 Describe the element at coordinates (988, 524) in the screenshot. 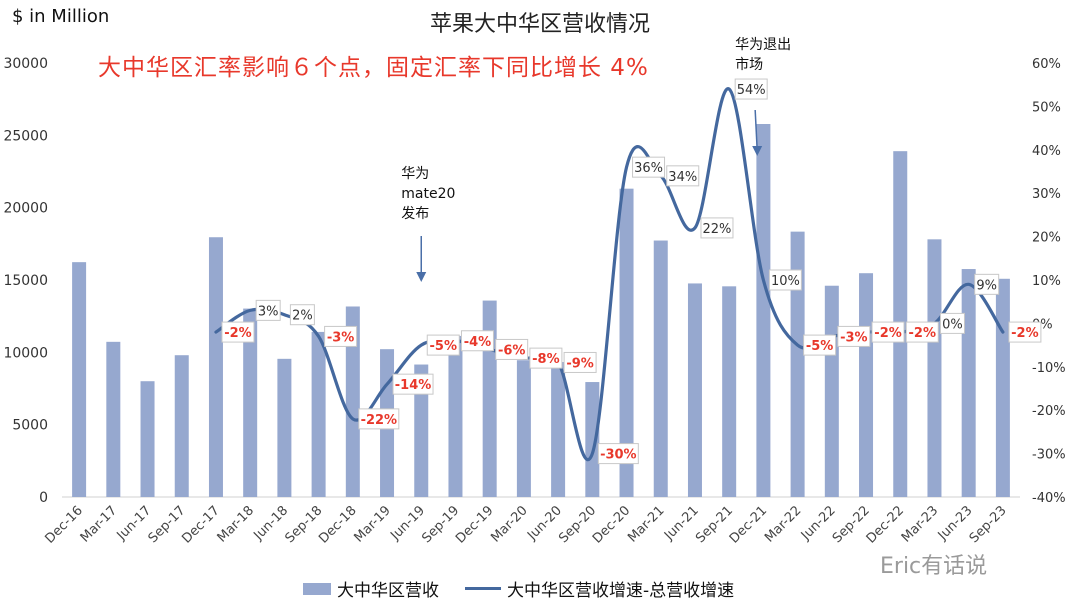

I see `x-tick-label: Sep-23` at that location.